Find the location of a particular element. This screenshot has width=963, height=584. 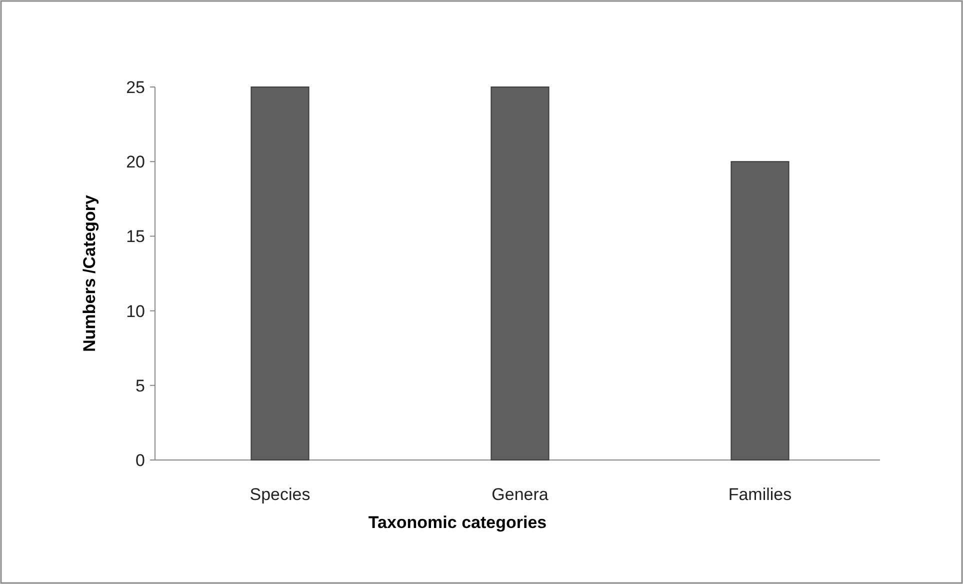

x-axis-title: Taxonomic categories is located at coordinates (457, 522).